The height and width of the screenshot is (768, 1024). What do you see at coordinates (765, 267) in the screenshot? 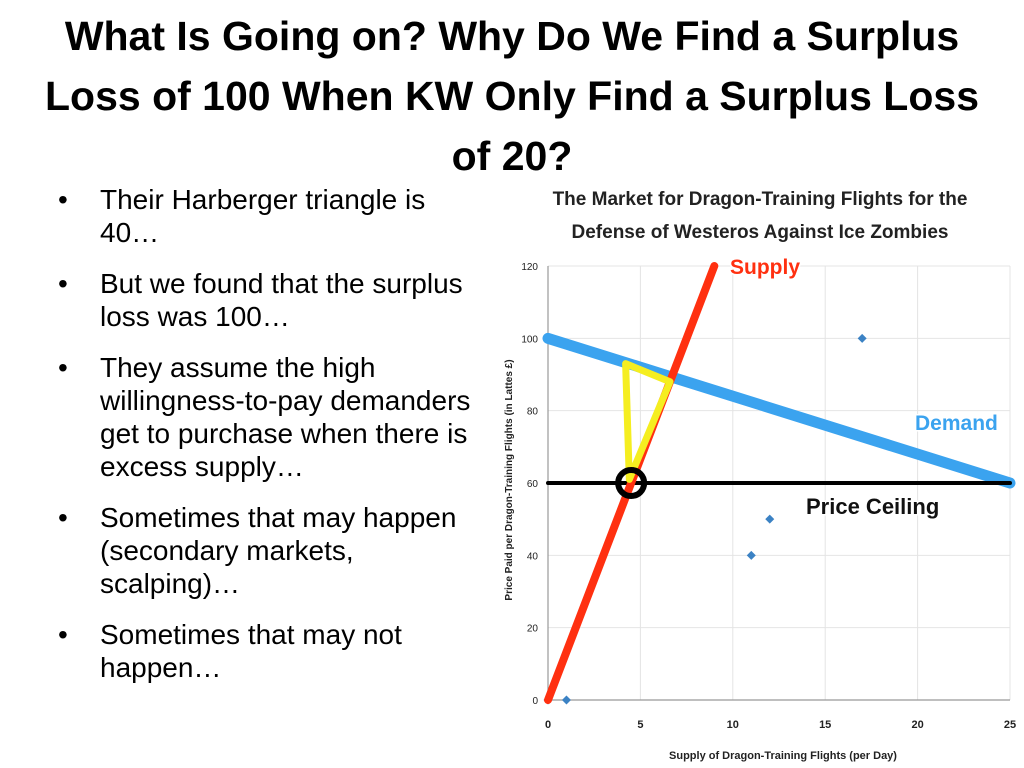
I see `supply-label: Supply` at bounding box center [765, 267].